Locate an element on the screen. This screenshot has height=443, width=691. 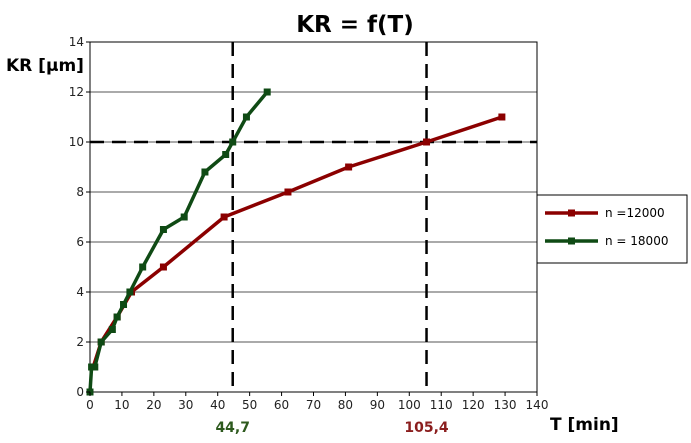
y-tick-label: 4 is located at coordinates (80, 292).